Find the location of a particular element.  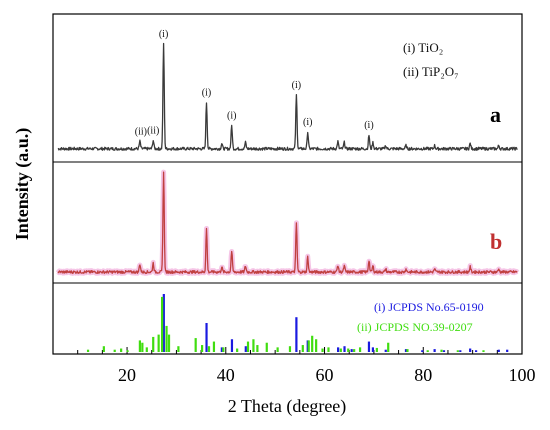

reference-label-65-0190: (i) JCPDS No.65-0190 is located at coordinates (429, 307).